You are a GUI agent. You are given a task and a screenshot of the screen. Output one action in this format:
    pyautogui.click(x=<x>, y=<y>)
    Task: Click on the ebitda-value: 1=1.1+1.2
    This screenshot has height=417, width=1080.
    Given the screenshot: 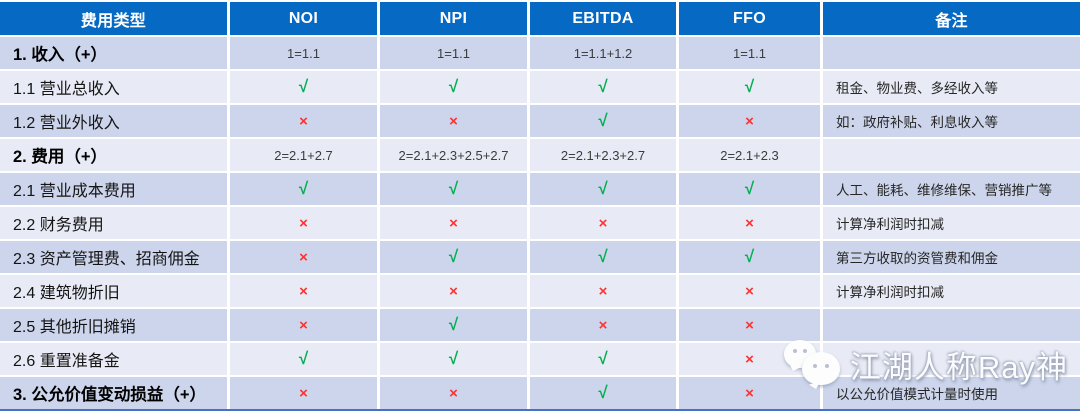 What is the action you would take?
    pyautogui.click(x=603, y=53)
    